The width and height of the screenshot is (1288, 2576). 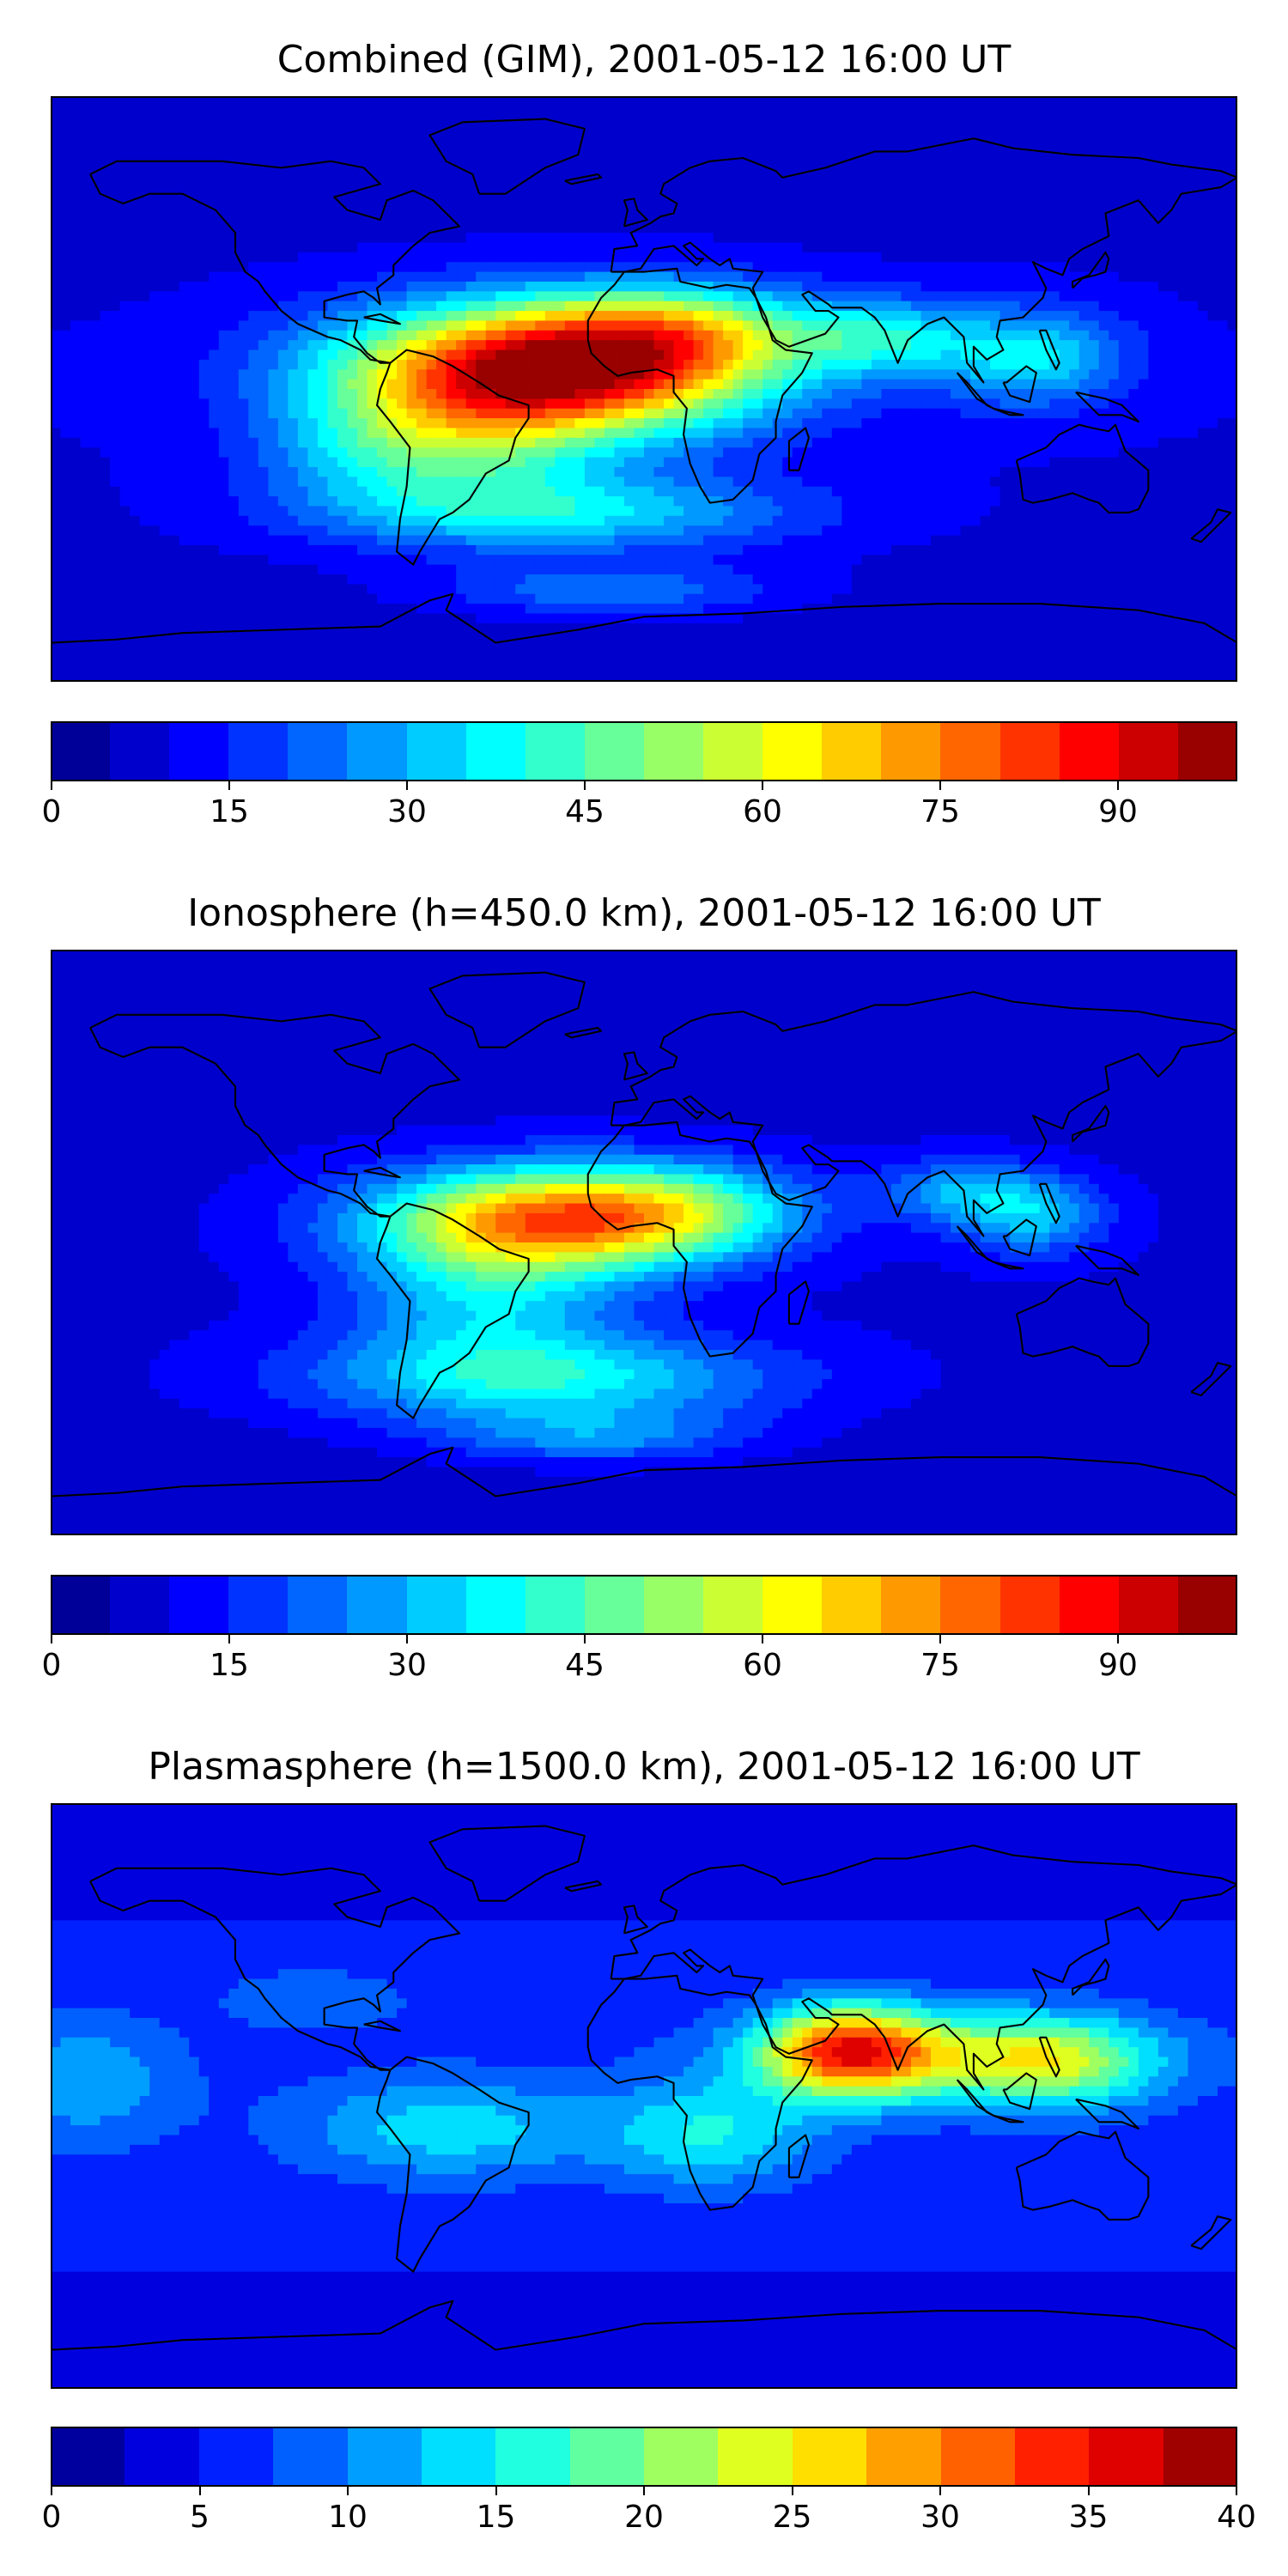 I want to click on panel-2-colorbar, so click(x=644, y=1605).